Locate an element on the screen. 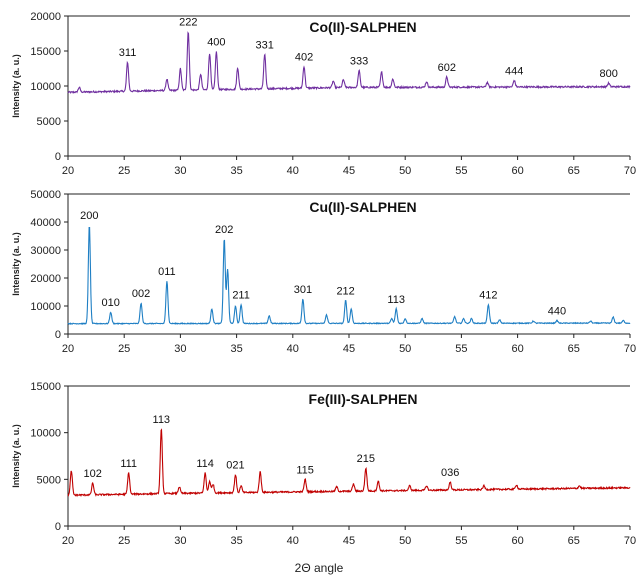  panel-2-x-tick-label: 60 is located at coordinates (517, 349).